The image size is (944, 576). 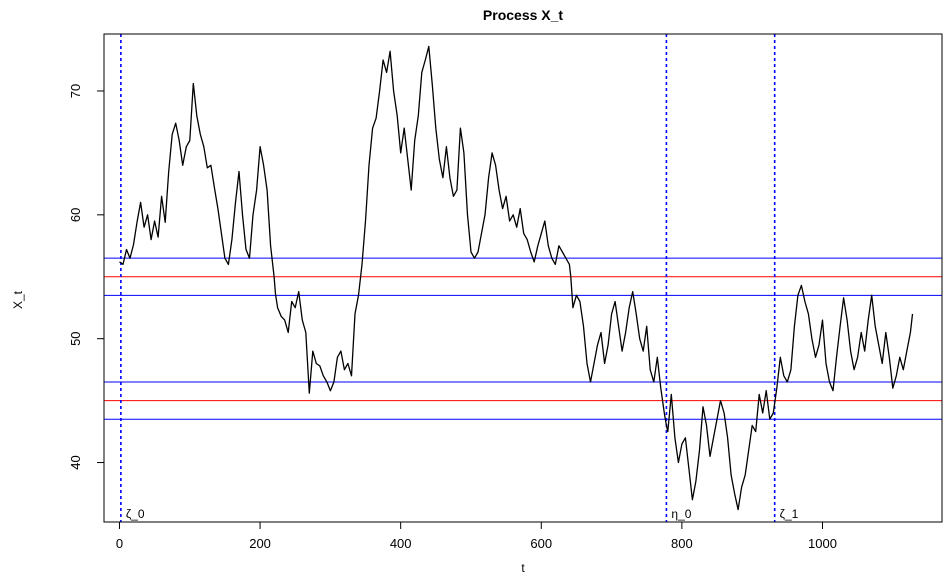 What do you see at coordinates (75, 338) in the screenshot?
I see `y-tick-label-1: 50` at bounding box center [75, 338].